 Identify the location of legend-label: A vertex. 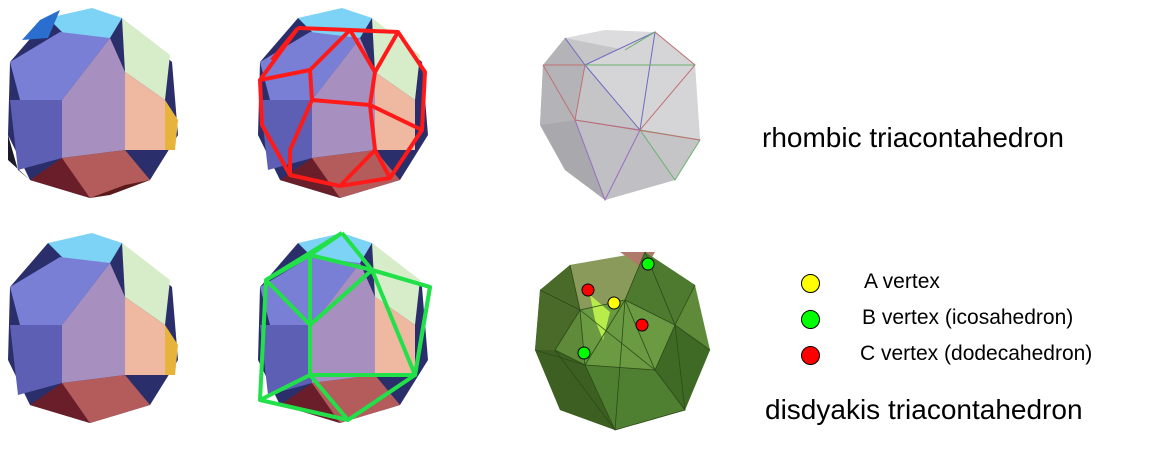
(902, 281).